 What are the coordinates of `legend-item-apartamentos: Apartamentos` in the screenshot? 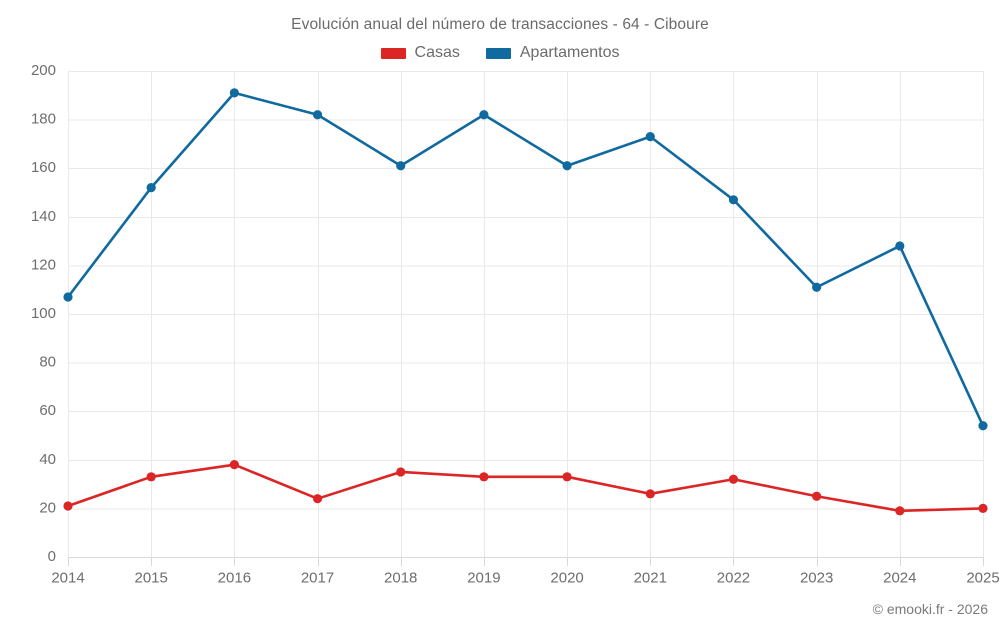 It's located at (552, 53).